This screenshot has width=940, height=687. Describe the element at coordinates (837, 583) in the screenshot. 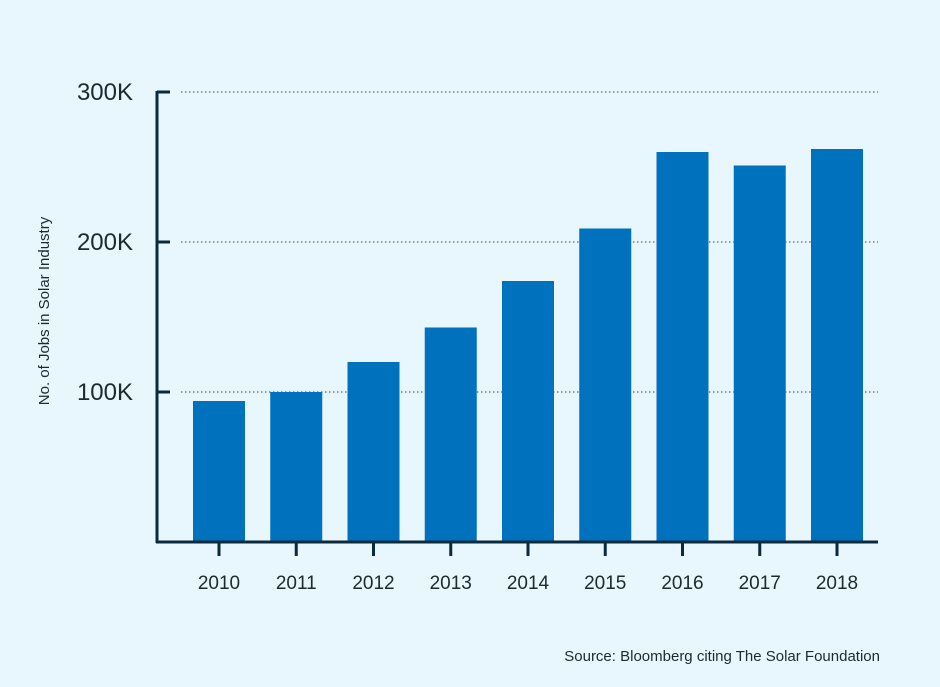

I see `x-tick-label: 2018` at that location.